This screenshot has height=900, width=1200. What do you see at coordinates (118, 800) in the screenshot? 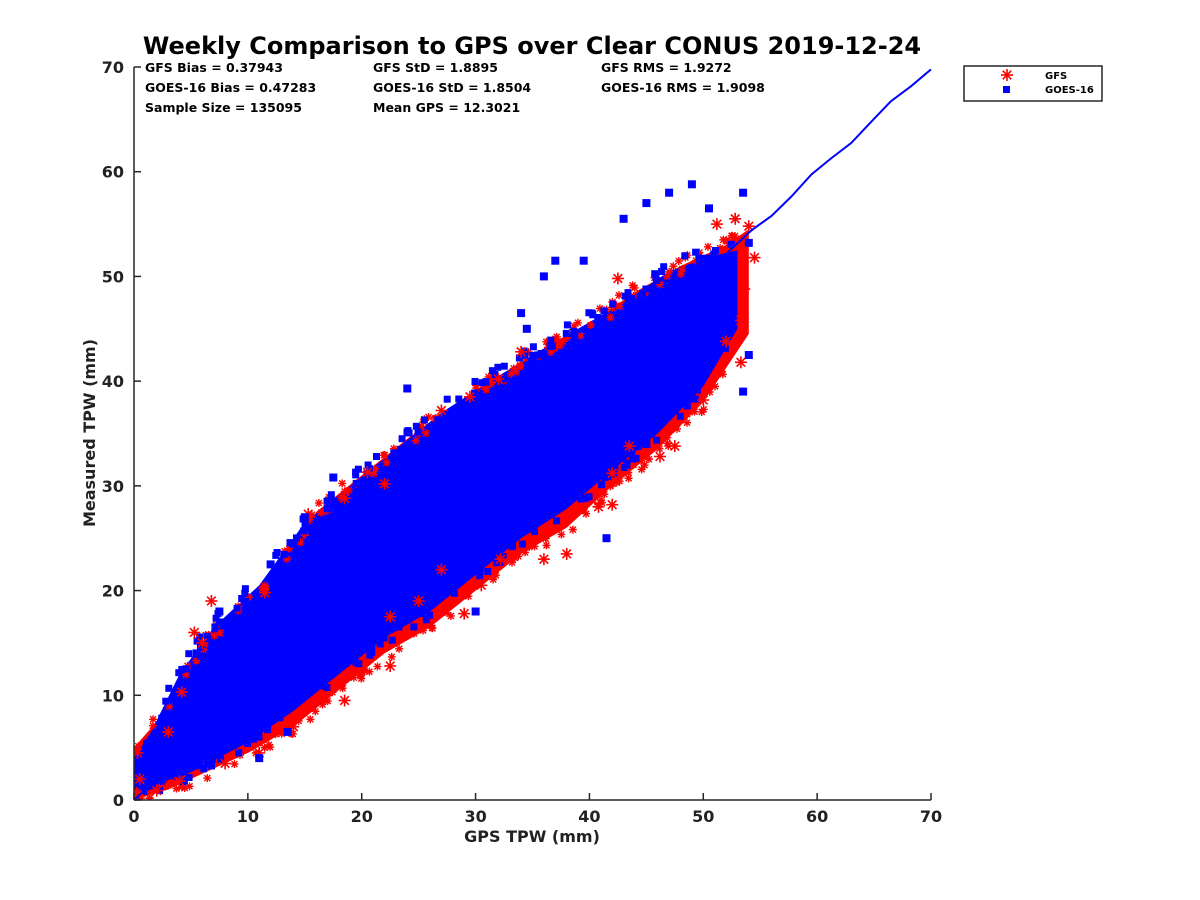
I see `y-tick-label: 0` at bounding box center [118, 800].